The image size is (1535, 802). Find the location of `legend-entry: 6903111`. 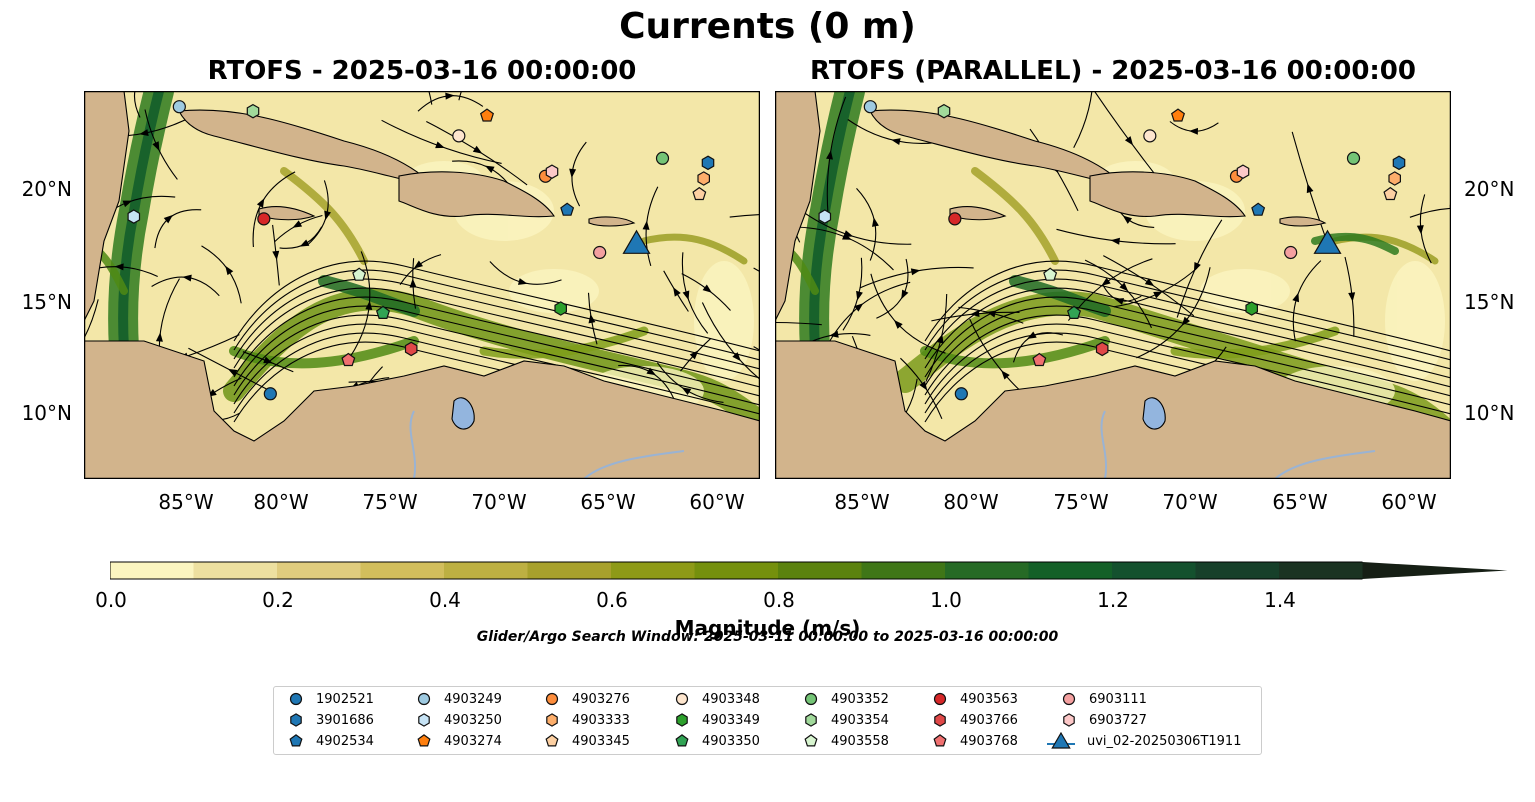

legend-entry: 6903111 is located at coordinates (1103, 699).